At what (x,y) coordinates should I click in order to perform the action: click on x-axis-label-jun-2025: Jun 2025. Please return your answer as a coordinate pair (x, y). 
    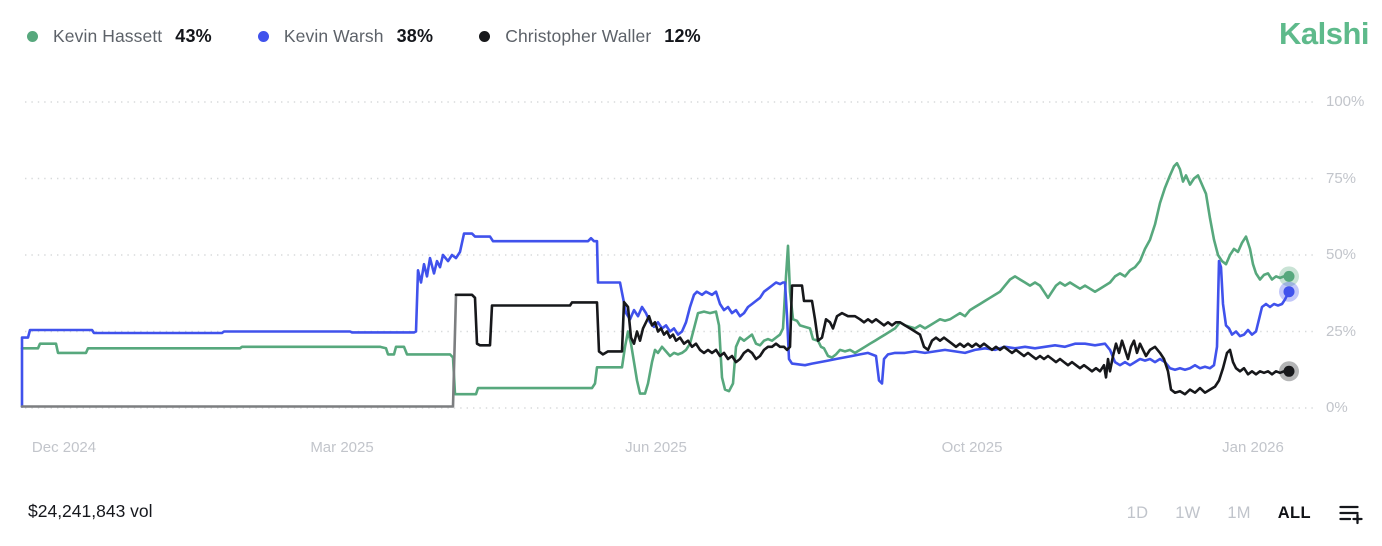
    Looking at the image, I should click on (656, 447).